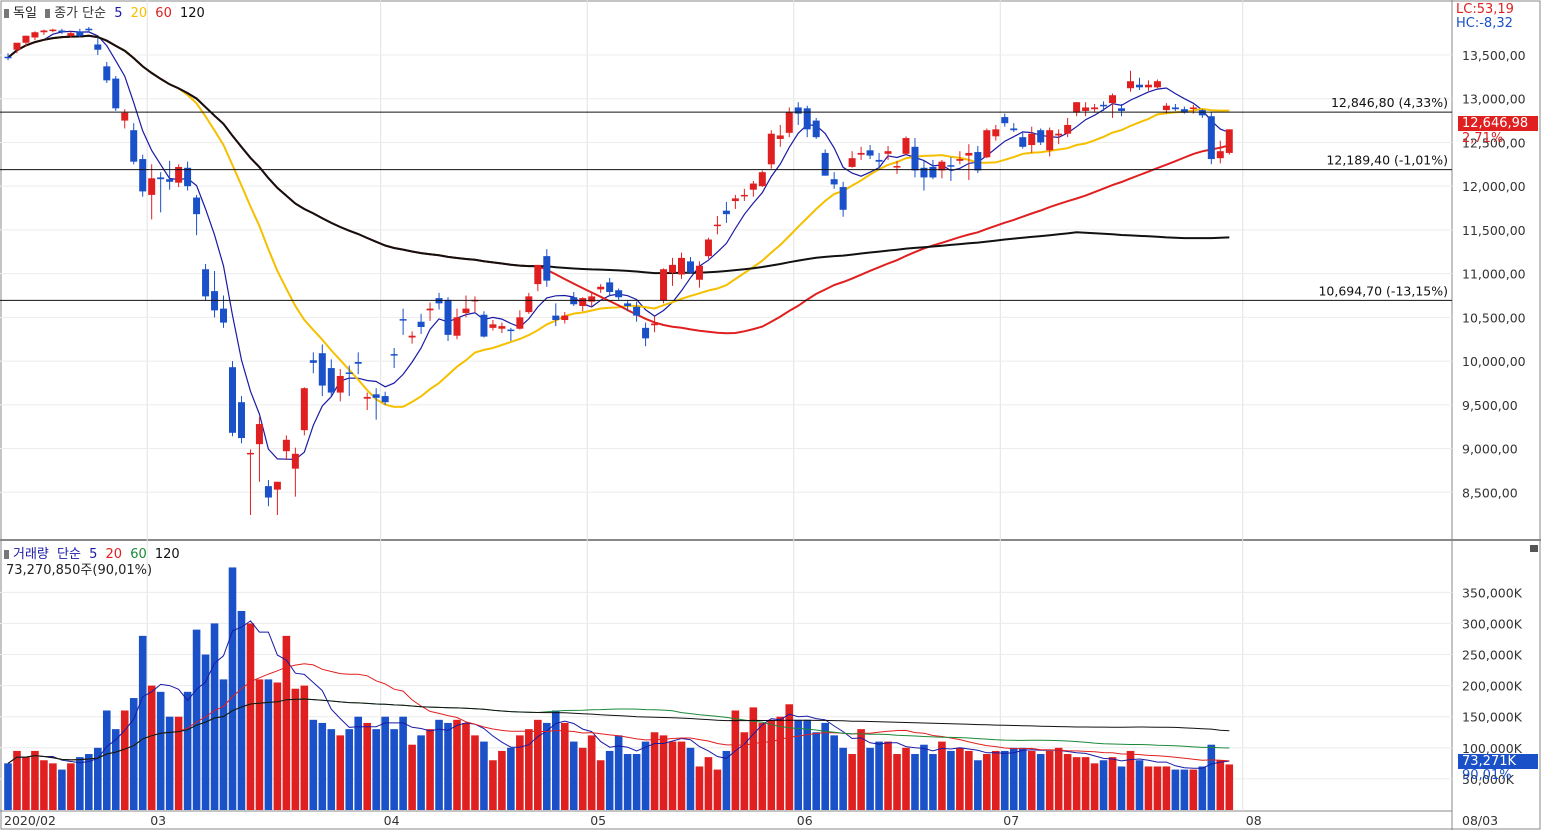 This screenshot has height=830, width=1541. I want to click on volume-tick-label: 100,000K, so click(1492, 748).